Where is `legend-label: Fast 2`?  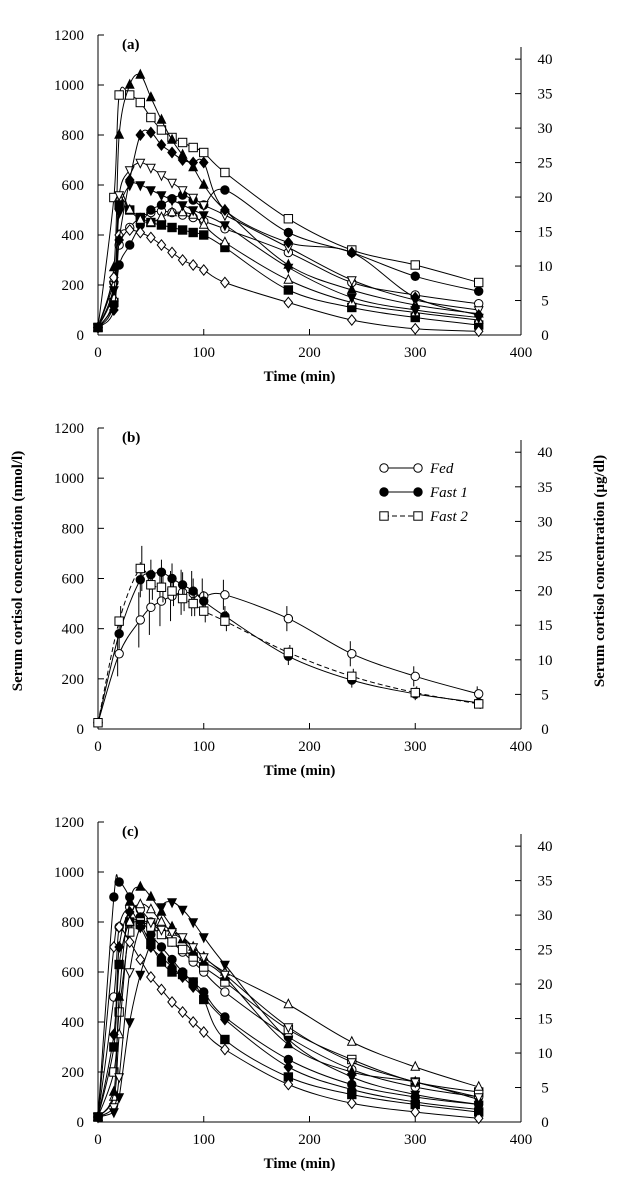 legend-label: Fast 2 is located at coordinates (448, 517).